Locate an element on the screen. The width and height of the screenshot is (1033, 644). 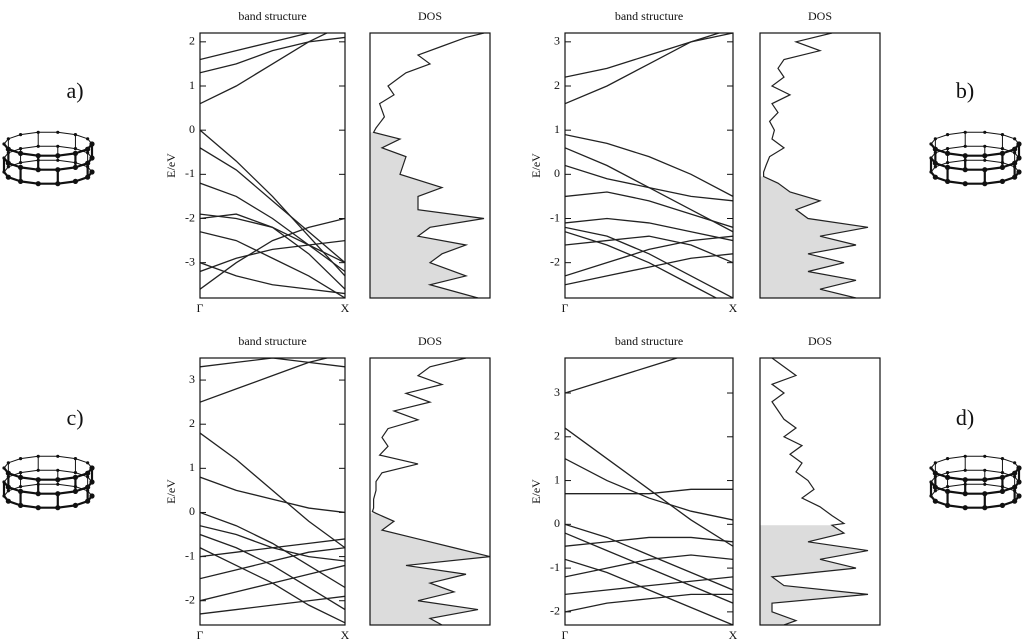
y-tick-label: -2 is located at coordinates (190, 599).